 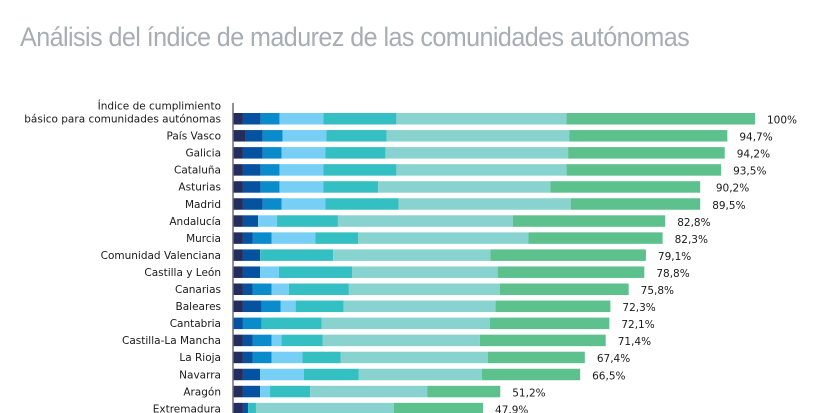 I want to click on category-label: Navarra, so click(x=200, y=375).